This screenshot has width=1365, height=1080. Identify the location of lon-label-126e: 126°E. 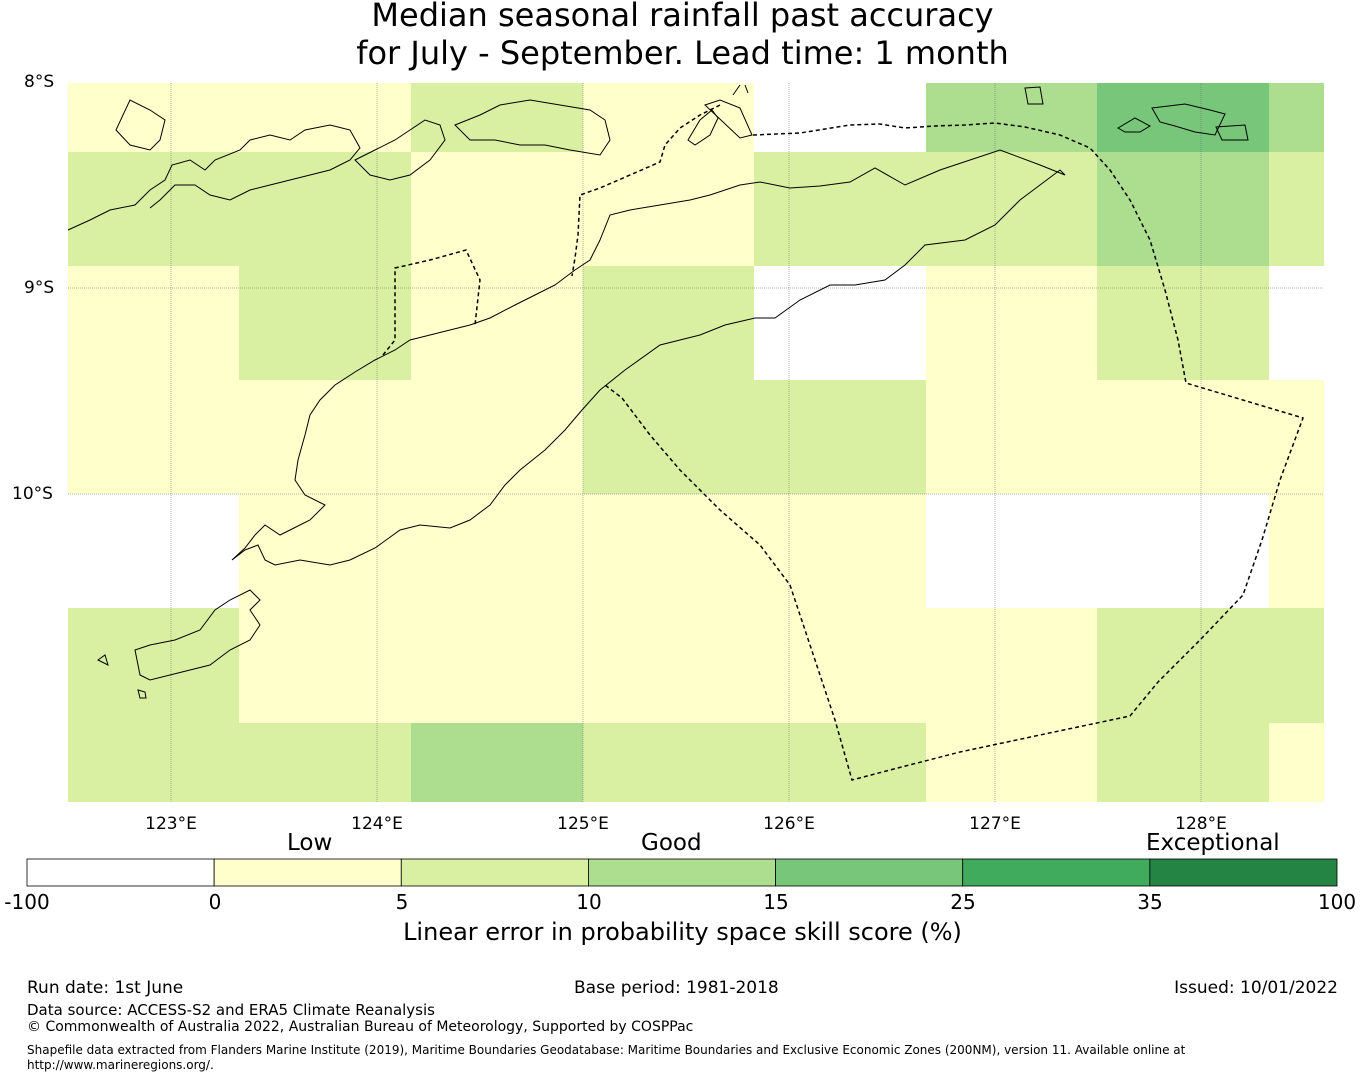
(789, 824).